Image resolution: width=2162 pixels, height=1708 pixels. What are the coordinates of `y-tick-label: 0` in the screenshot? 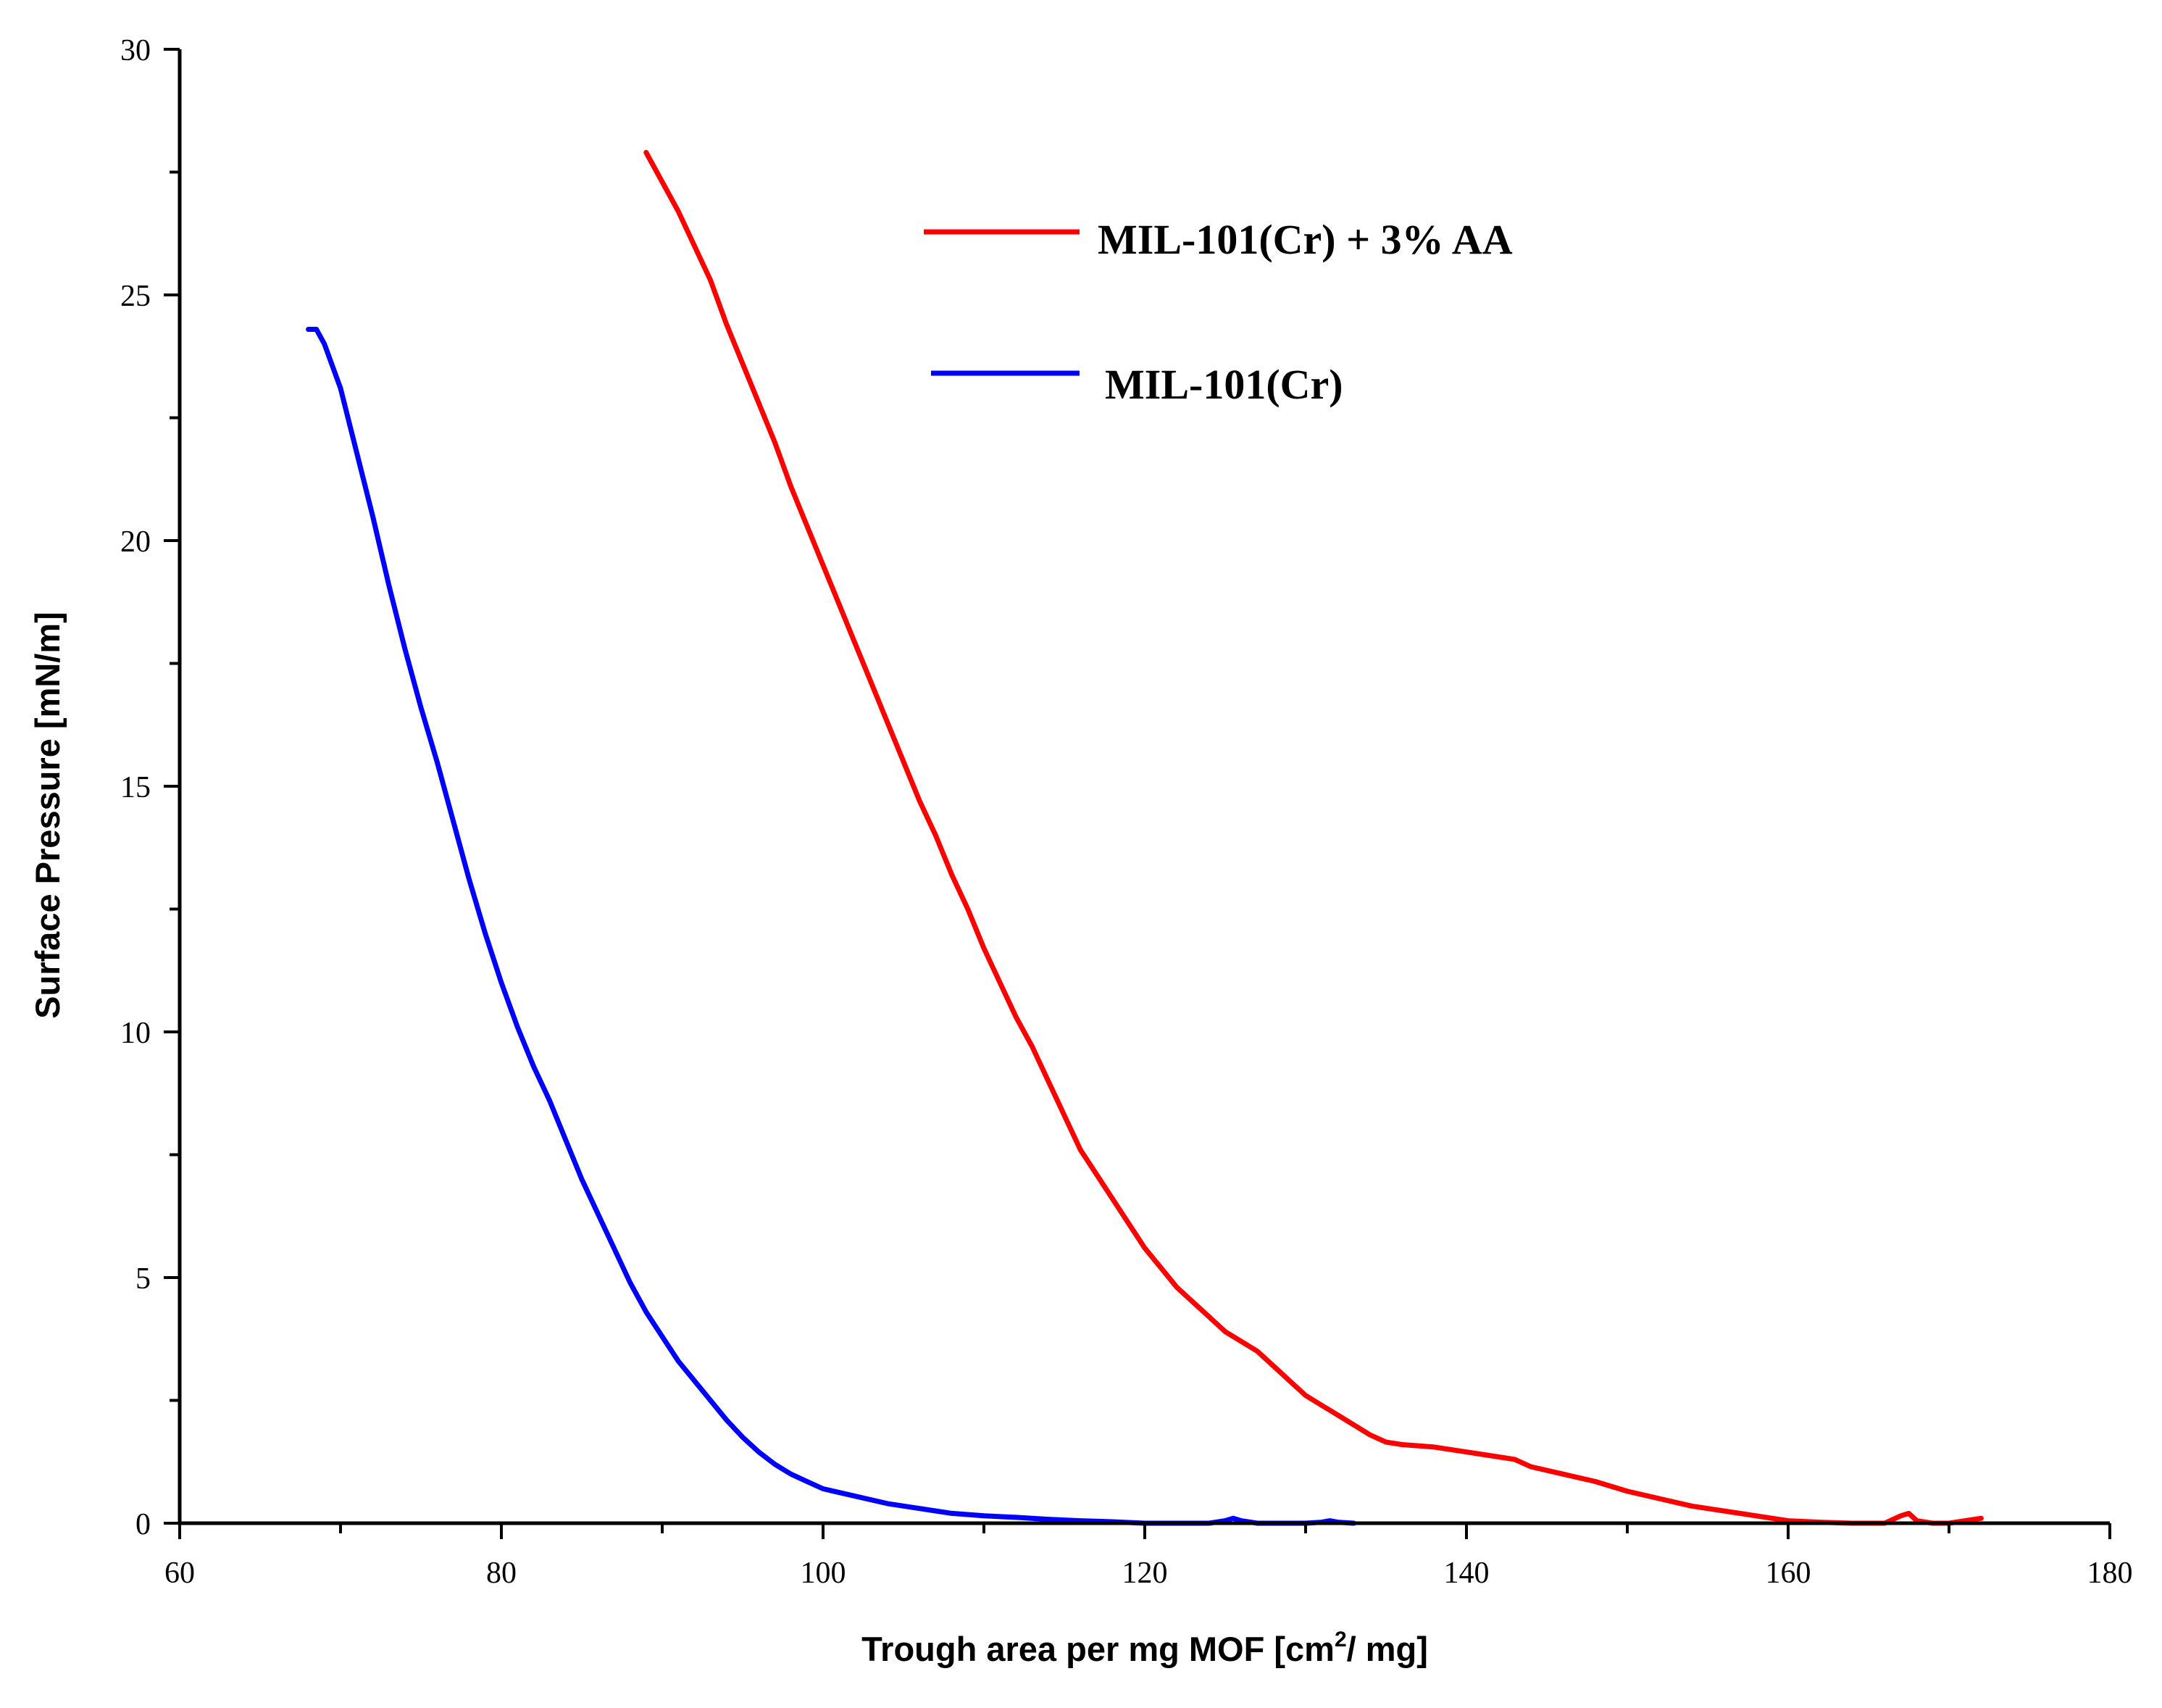 It's located at (143, 1524).